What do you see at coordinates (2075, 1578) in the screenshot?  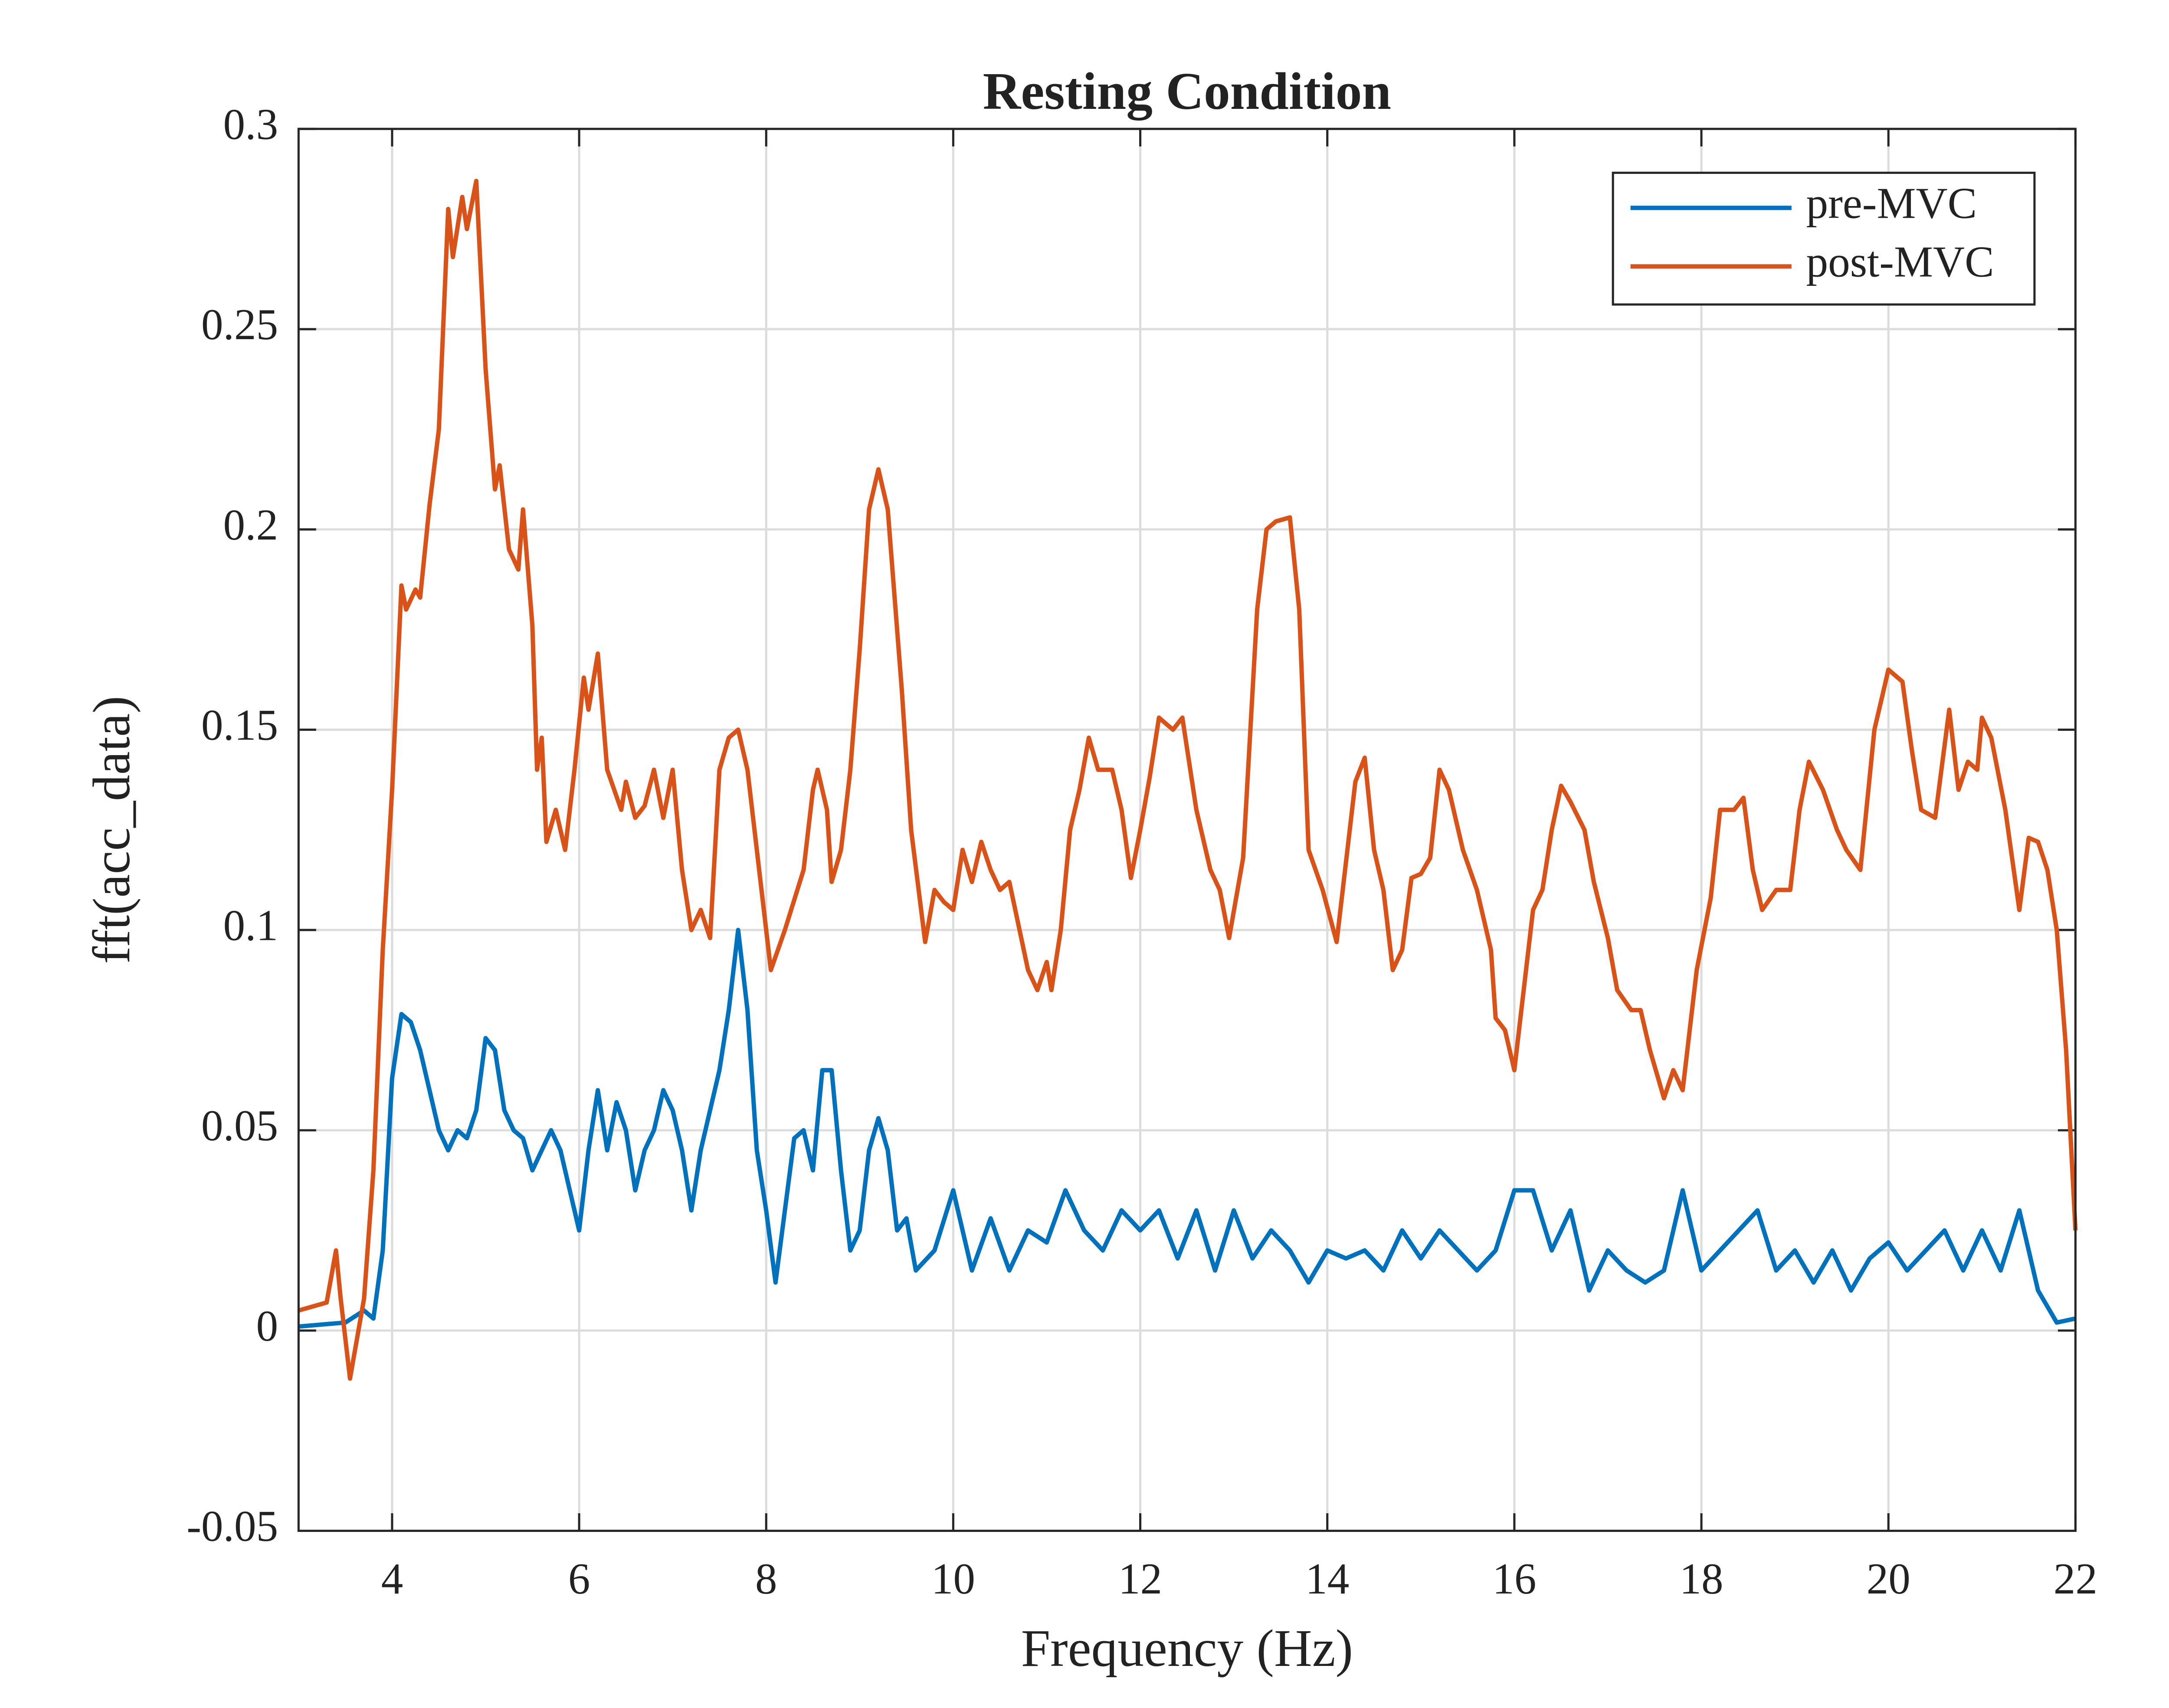 I see `x-tick-label: 22` at bounding box center [2075, 1578].